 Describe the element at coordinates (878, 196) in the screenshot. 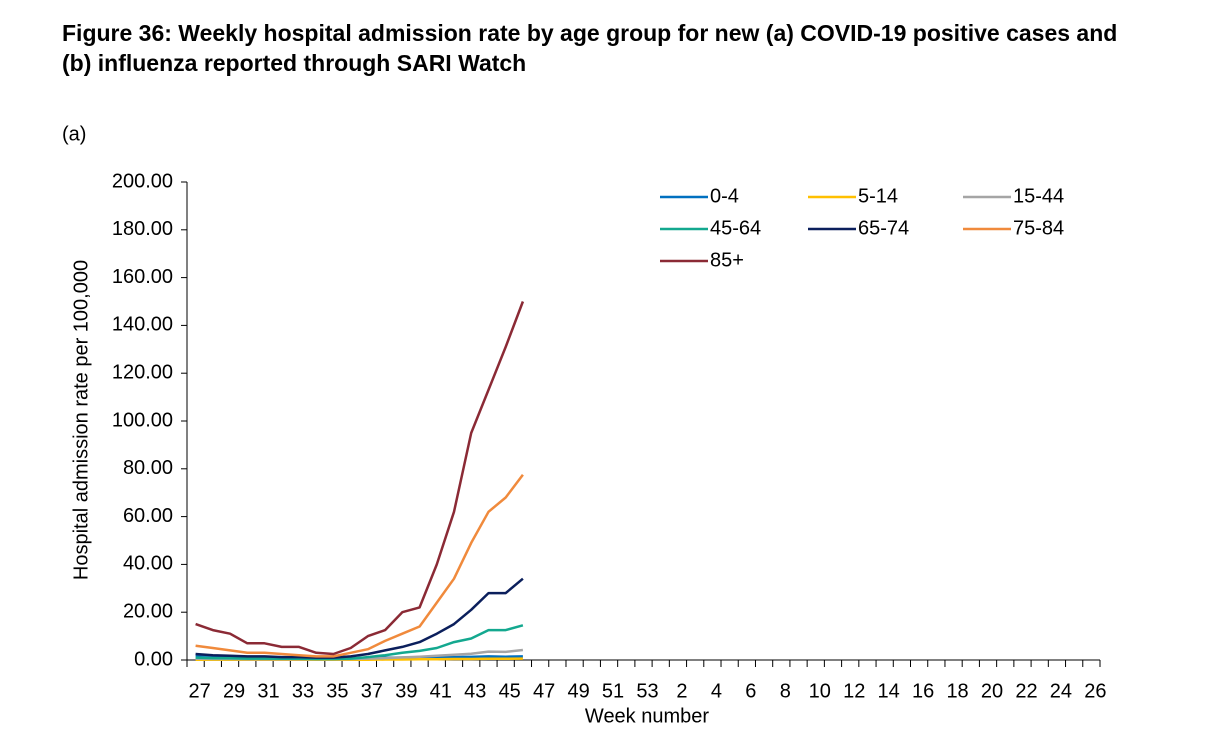

I see `legend-label: 5-14` at that location.